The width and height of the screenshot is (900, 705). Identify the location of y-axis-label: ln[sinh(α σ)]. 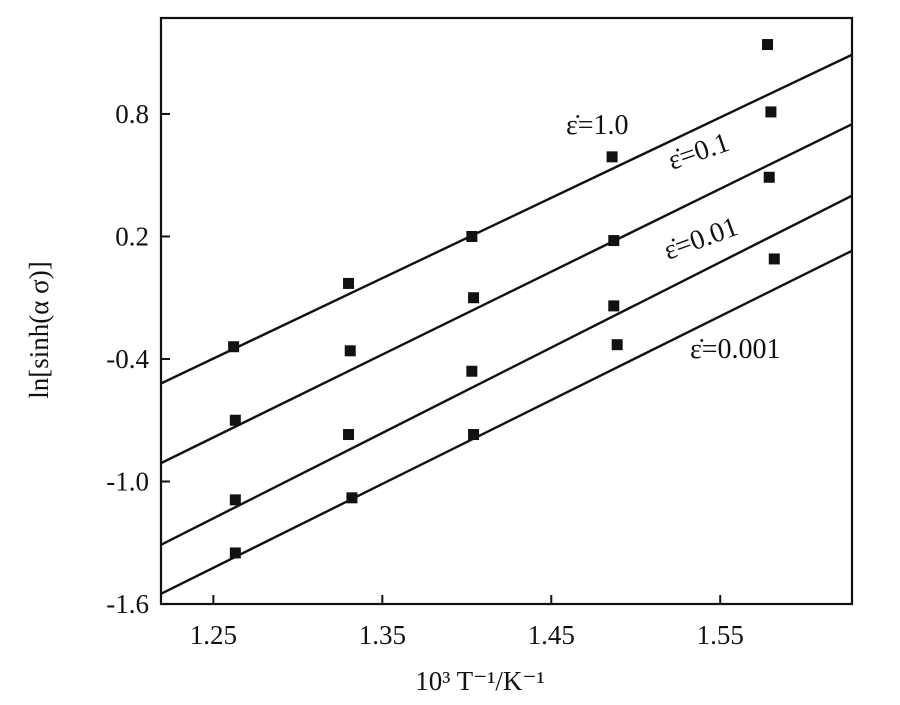
(39, 329).